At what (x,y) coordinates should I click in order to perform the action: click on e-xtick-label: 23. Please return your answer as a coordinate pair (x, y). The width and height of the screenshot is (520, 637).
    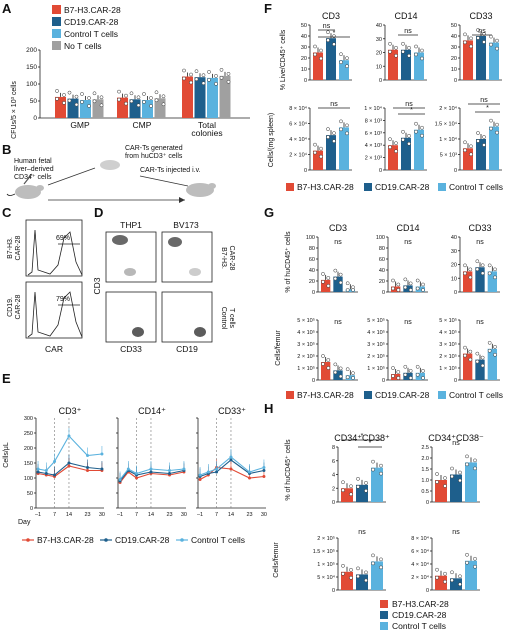
    Looking at the image, I should click on (87, 515).